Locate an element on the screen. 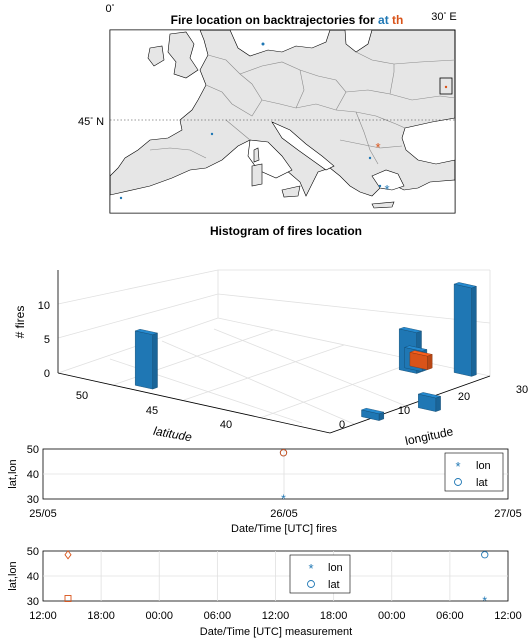  island-corsica is located at coordinates (256, 155).